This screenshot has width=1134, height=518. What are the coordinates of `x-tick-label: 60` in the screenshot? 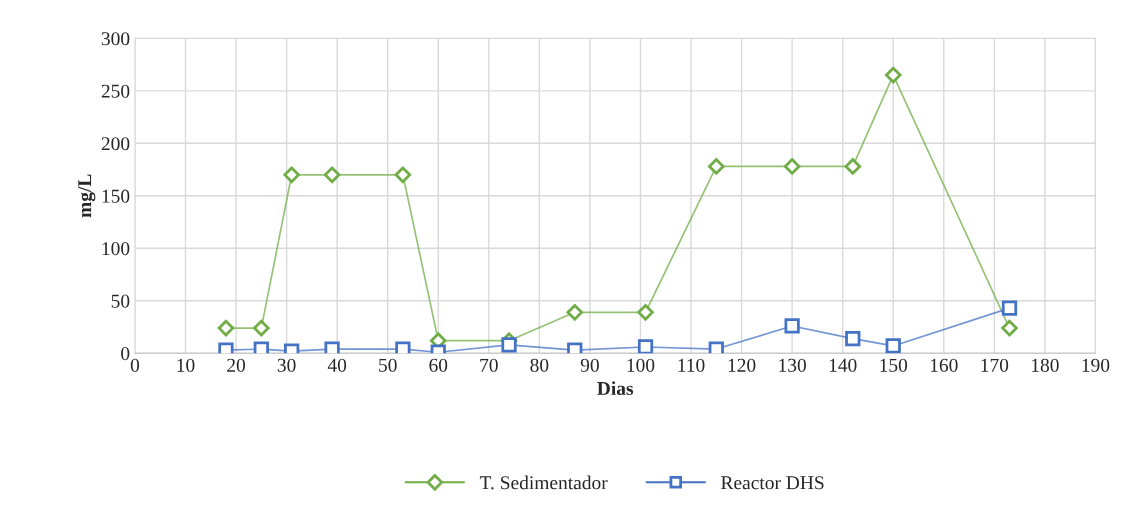 It's located at (438, 365).